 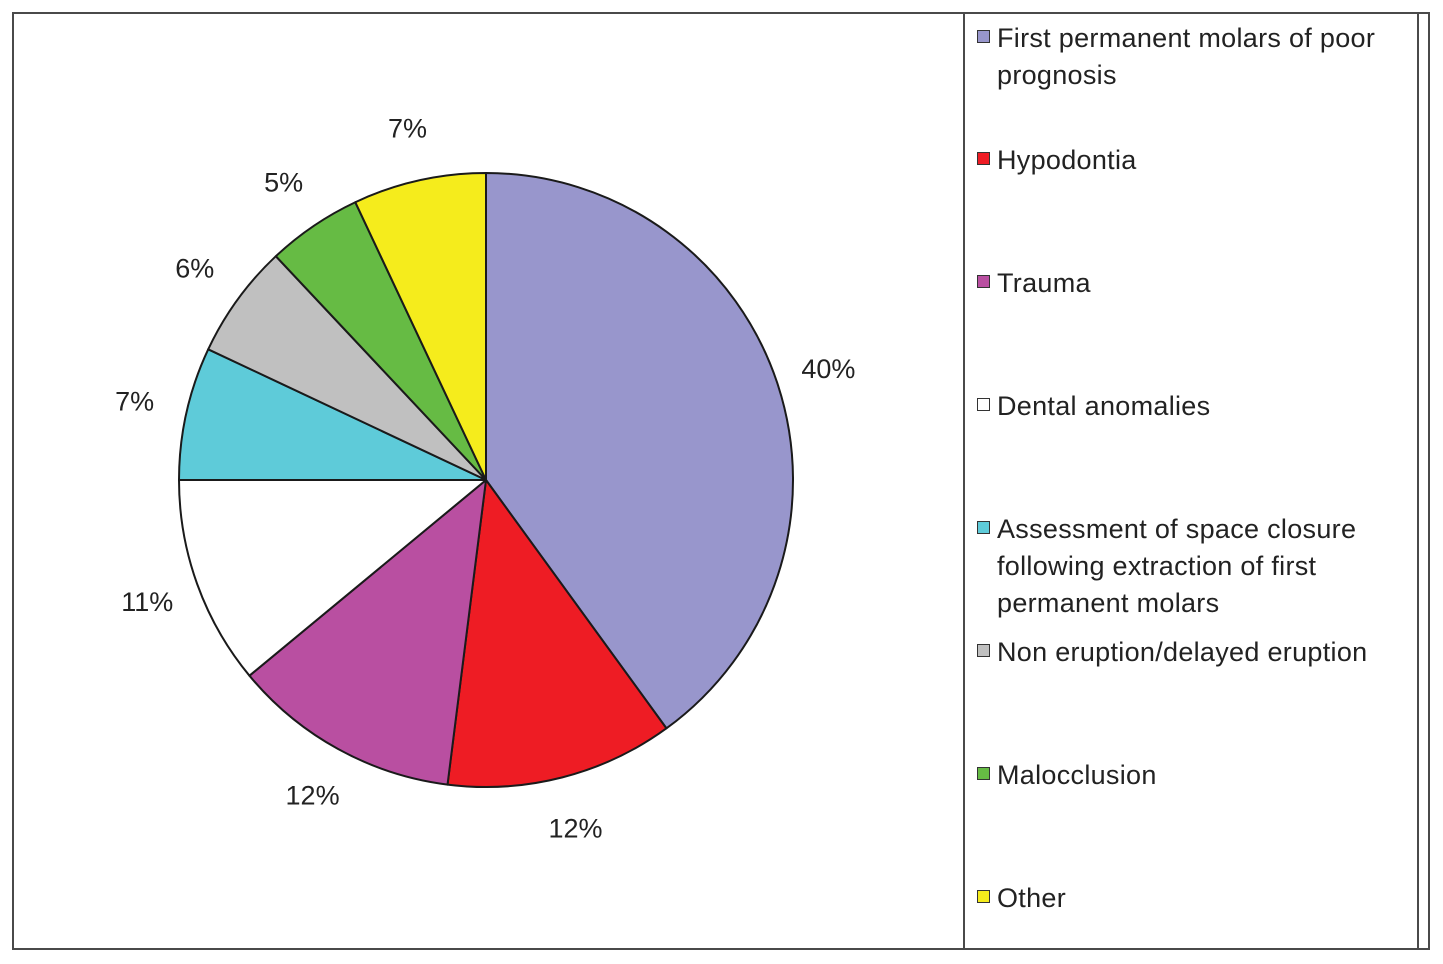 What do you see at coordinates (1077, 775) in the screenshot?
I see `legend-label: Malocclusion` at bounding box center [1077, 775].